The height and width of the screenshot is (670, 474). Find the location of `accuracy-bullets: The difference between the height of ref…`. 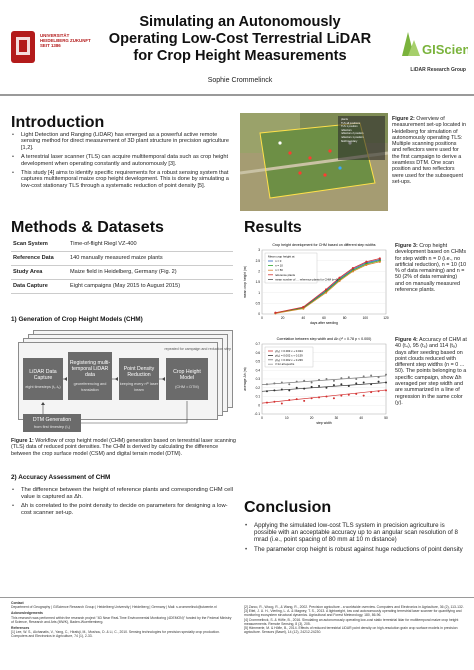

accuracy-bullets: The difference between the height of ref… is located at coordinates (124, 503).